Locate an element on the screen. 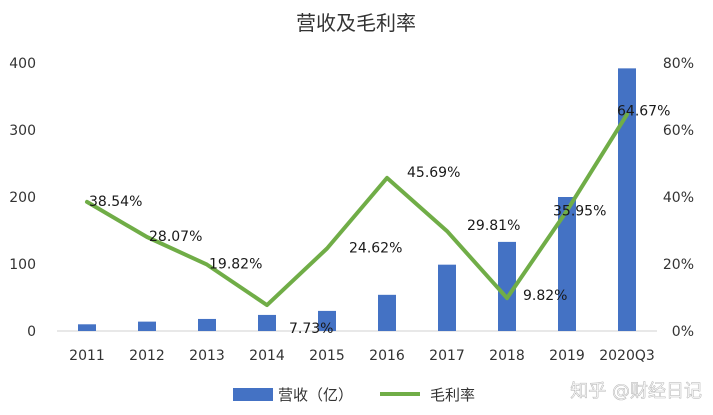 This screenshot has height=415, width=713. legend-bar-swatch is located at coordinates (253, 394).